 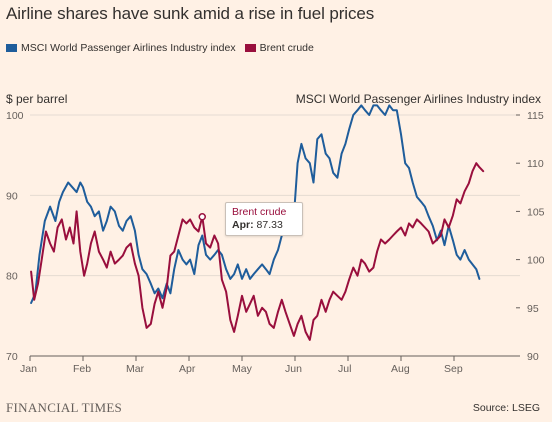 I want to click on footer-source: Source: LSEG, so click(x=506, y=408).